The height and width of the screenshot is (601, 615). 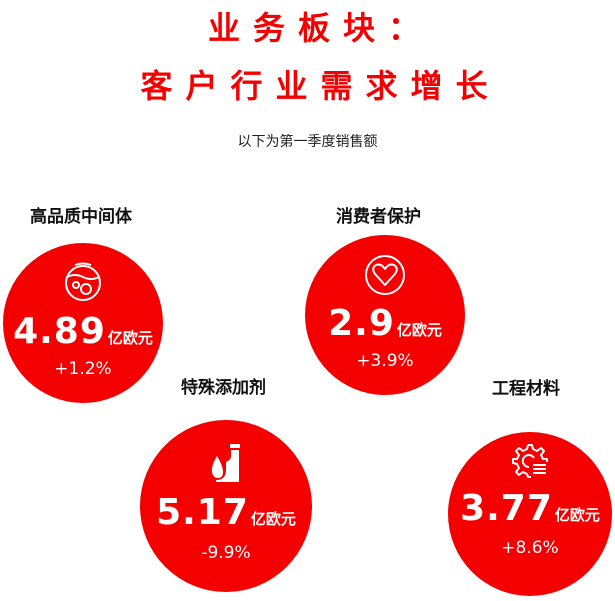 What do you see at coordinates (530, 548) in the screenshot?
I see `segment-change: +8.6%` at bounding box center [530, 548].